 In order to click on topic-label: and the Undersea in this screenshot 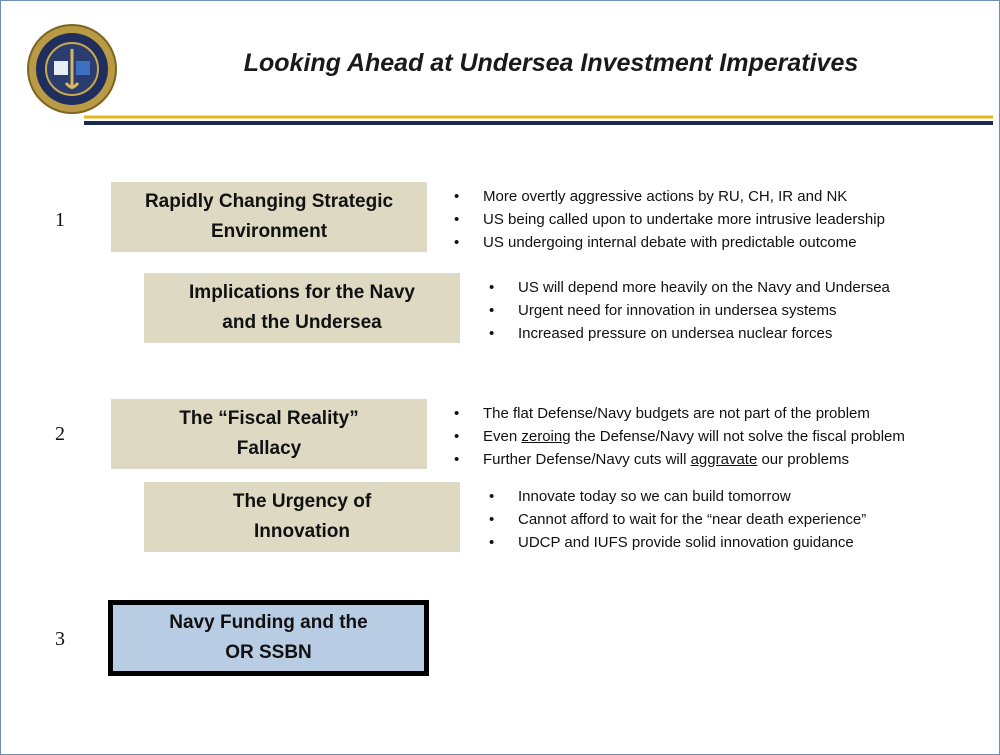, I will do `click(302, 322)`.